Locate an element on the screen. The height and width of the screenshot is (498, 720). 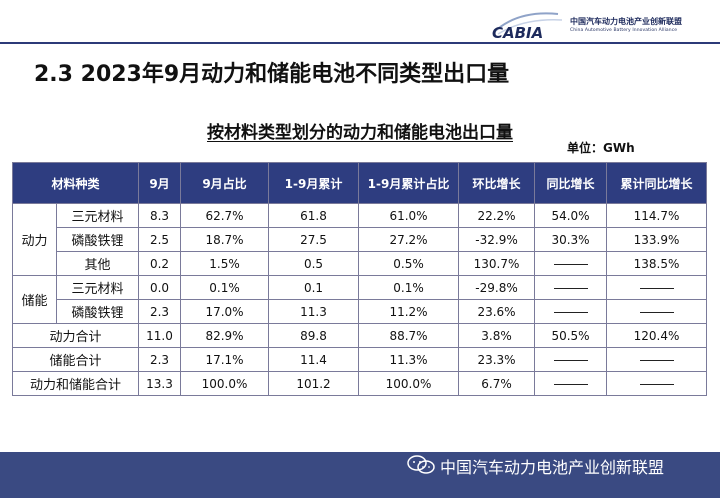
table-row: 其他 0.2 1.5% 0.5 0.5% 130.7% 138.5% is located at coordinates (360, 263).